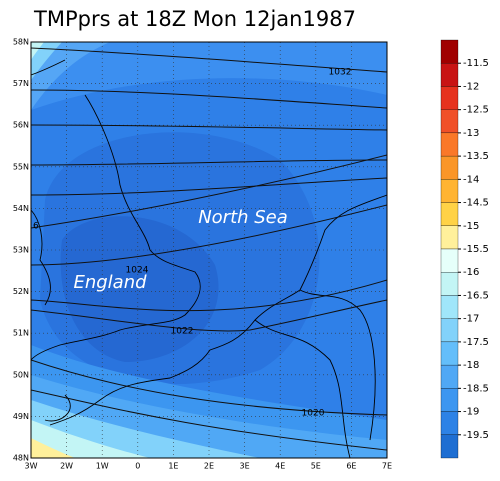 The image size is (500, 481). I want to click on lon-label: 3E, so click(245, 466).